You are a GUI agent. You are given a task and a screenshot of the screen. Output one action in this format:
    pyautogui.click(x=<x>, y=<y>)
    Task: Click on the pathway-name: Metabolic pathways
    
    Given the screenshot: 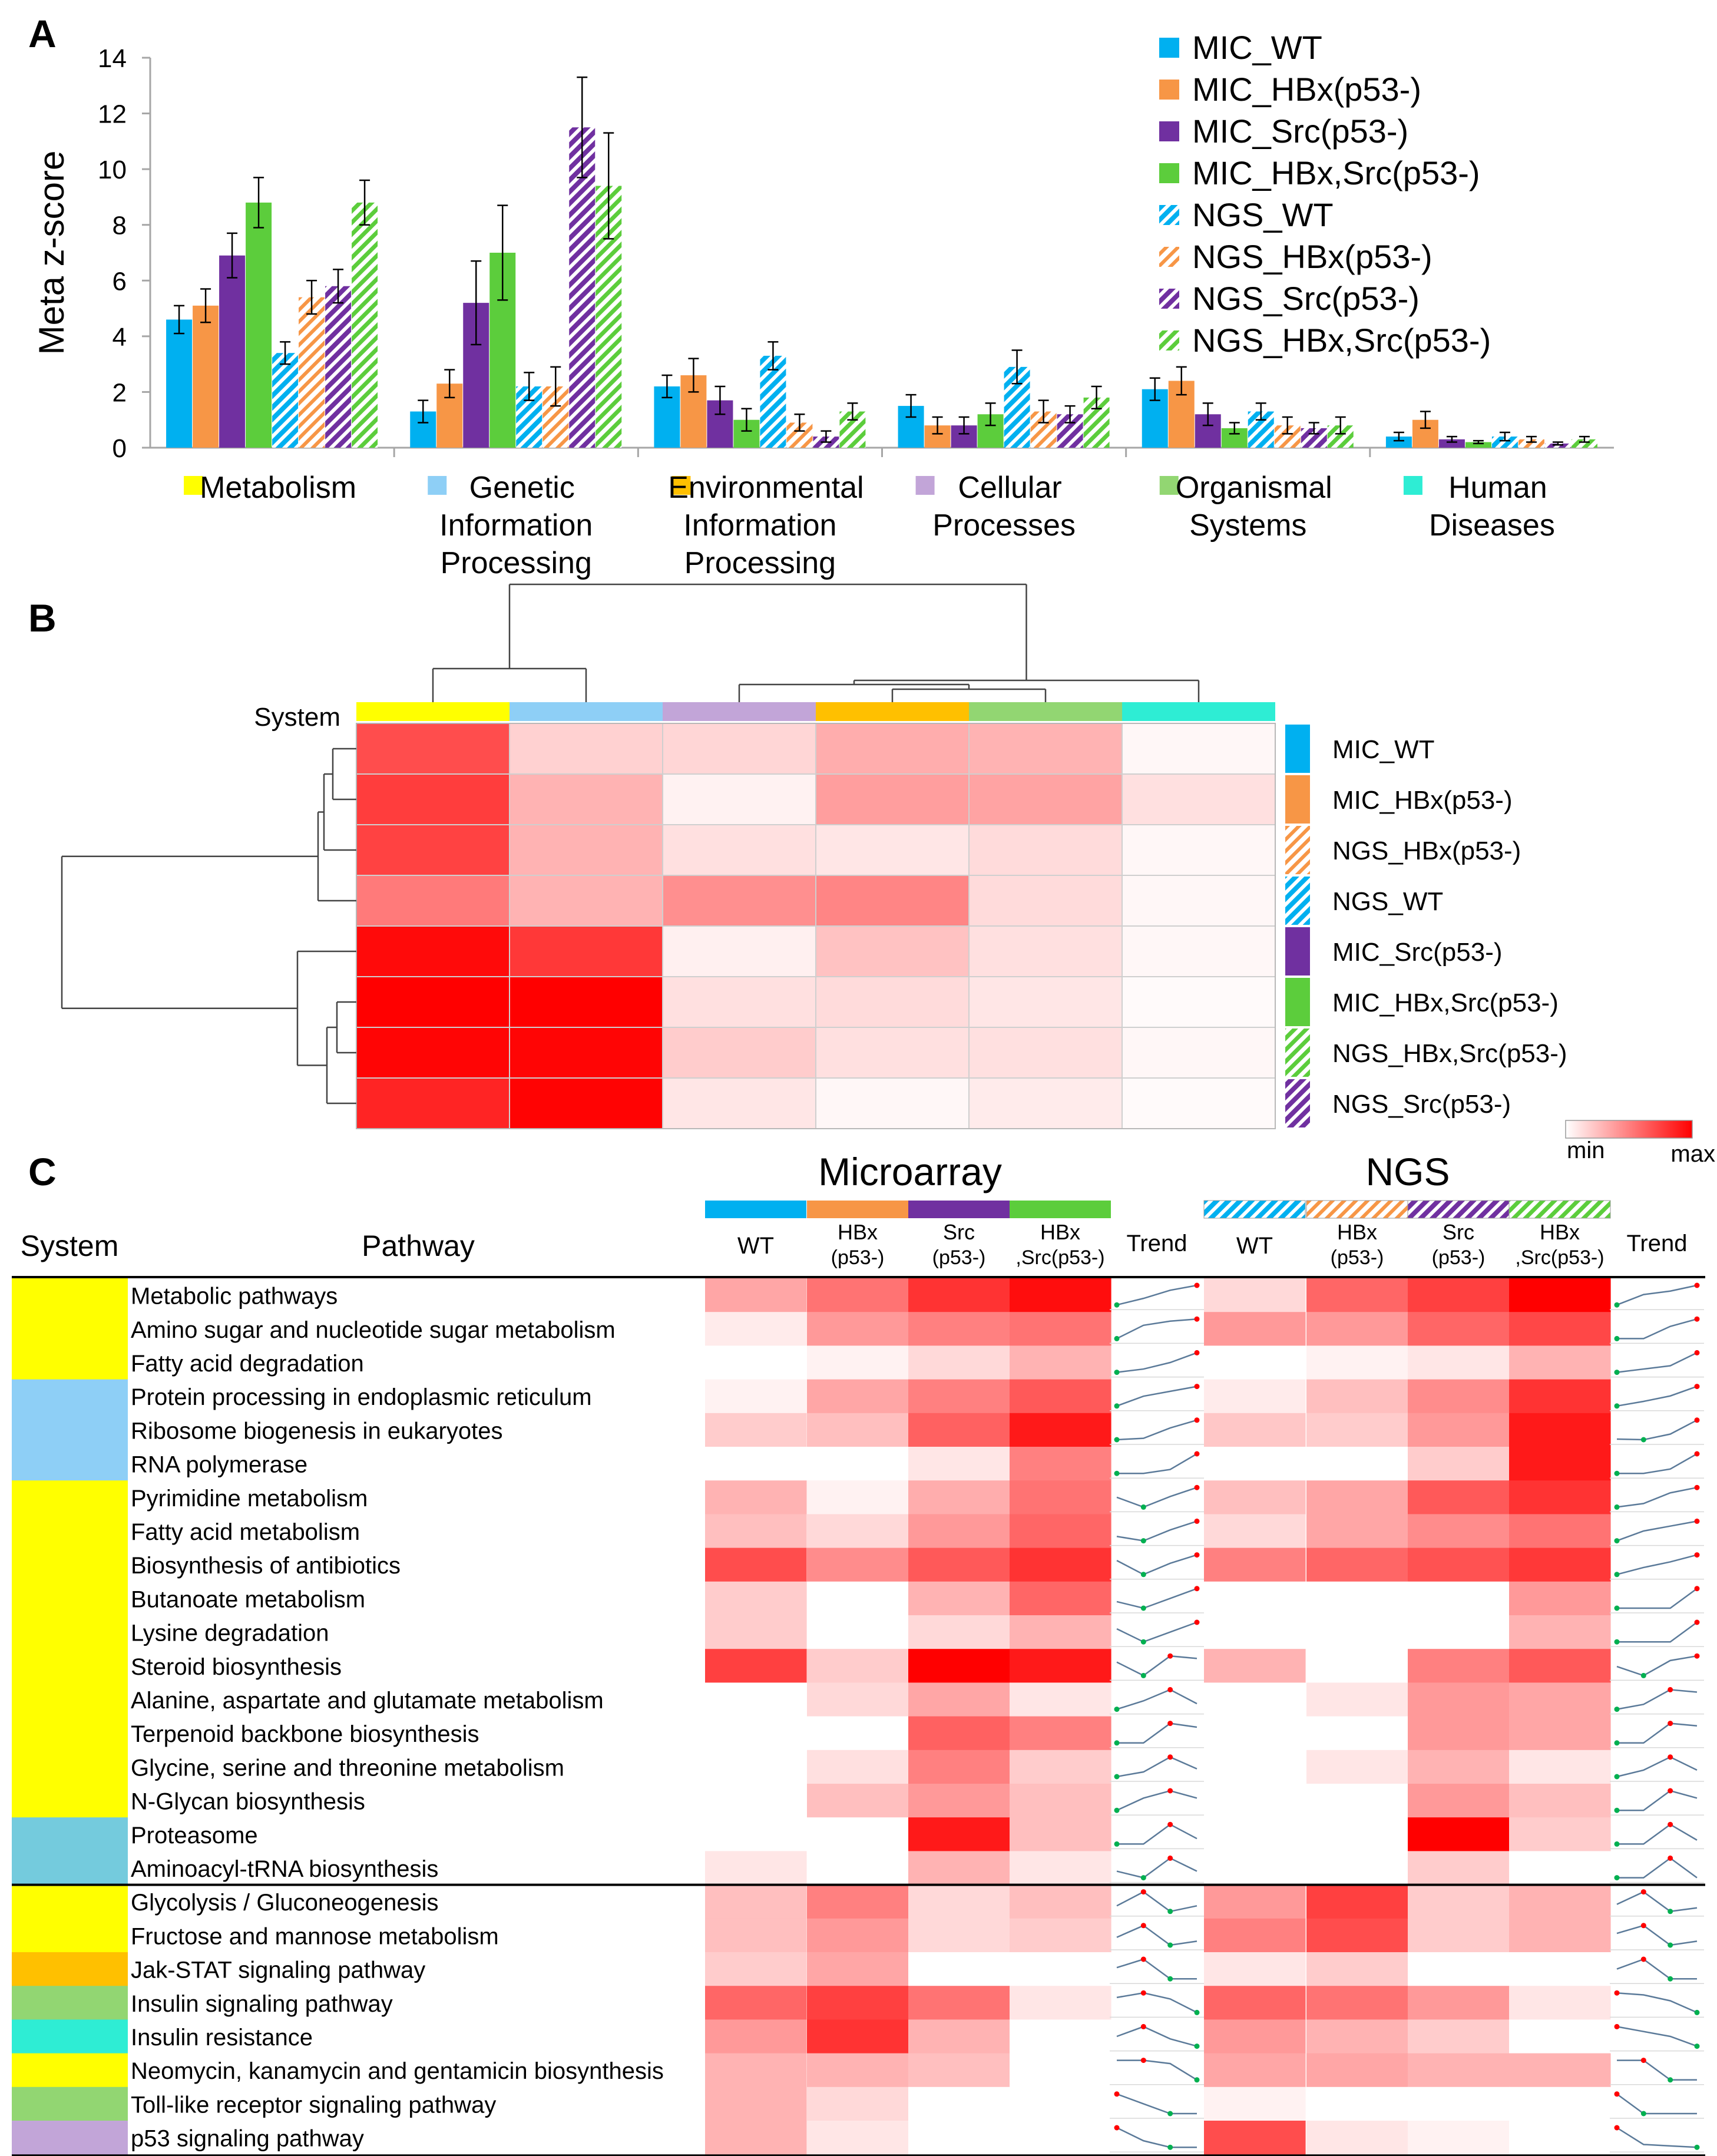 What is the action you would take?
    pyautogui.click(x=234, y=1297)
    